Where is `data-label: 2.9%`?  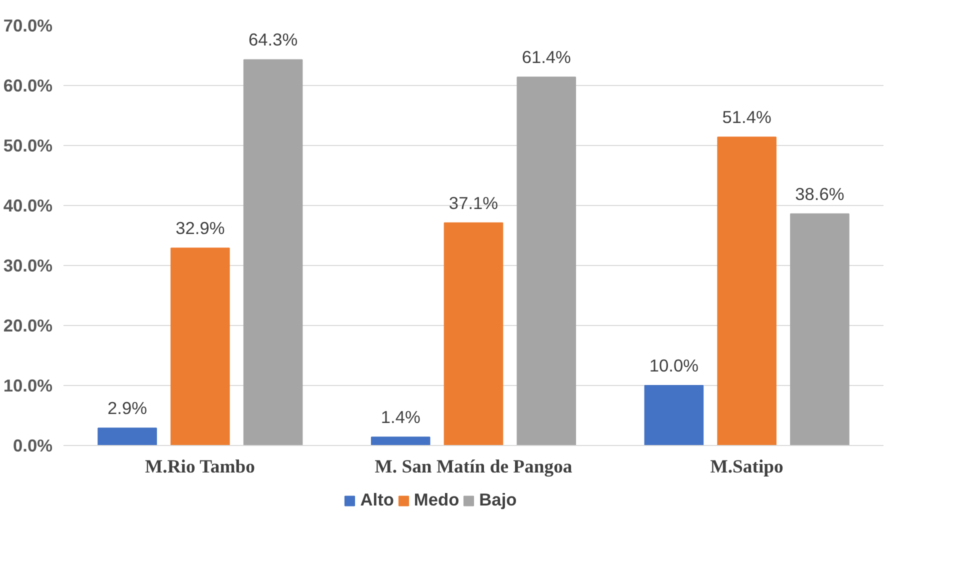 data-label: 2.9% is located at coordinates (128, 408).